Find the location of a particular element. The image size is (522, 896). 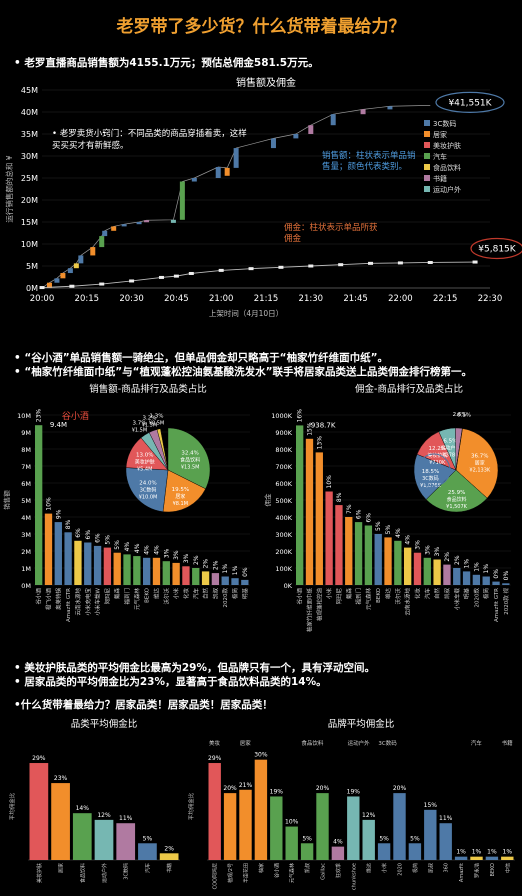

pie-pct-label: 32.4% is located at coordinates (189, 453).